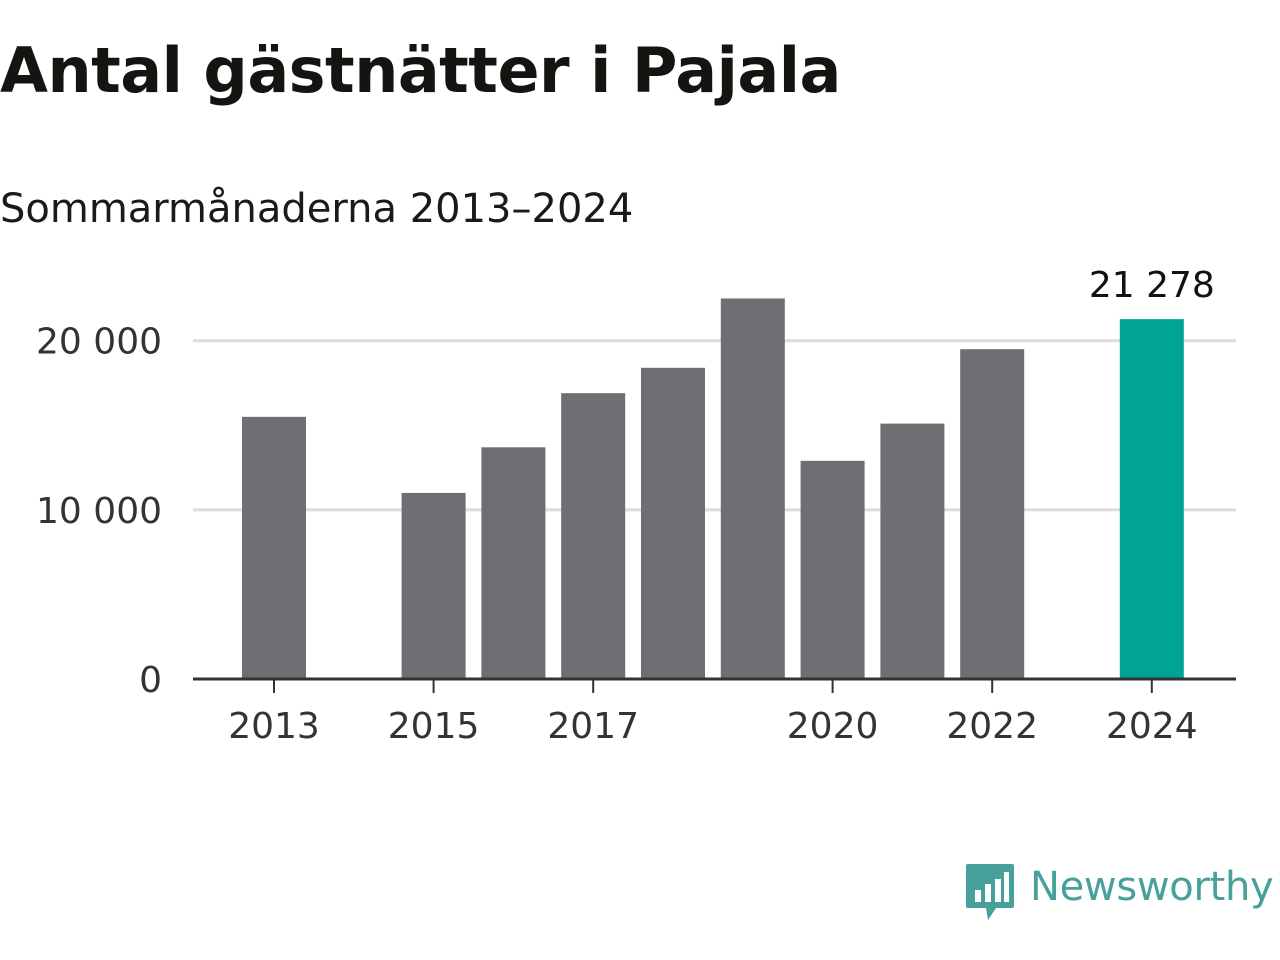  I want to click on data-label-2024: 21 278, so click(1152, 285).